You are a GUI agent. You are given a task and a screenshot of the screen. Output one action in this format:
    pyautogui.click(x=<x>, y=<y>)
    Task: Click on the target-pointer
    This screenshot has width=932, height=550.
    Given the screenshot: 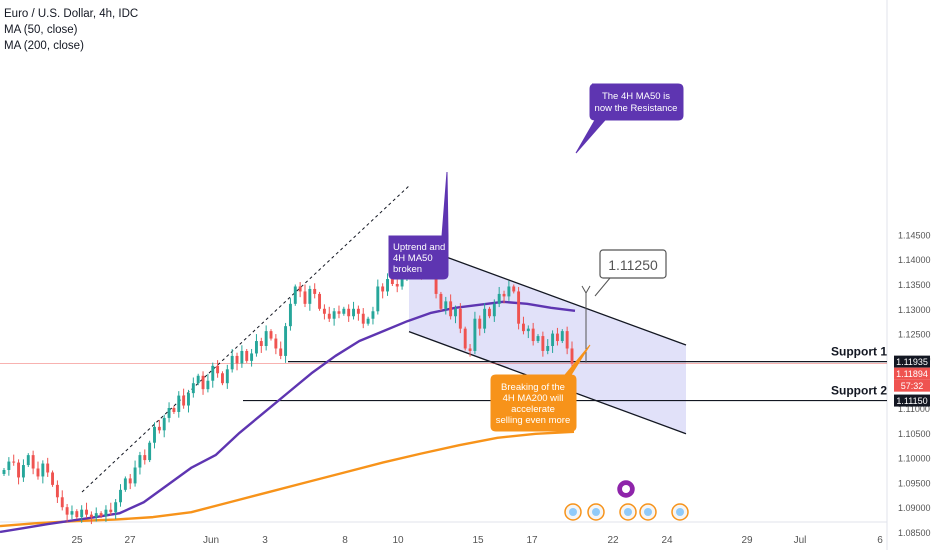 What is the action you would take?
    pyautogui.click(x=602, y=287)
    